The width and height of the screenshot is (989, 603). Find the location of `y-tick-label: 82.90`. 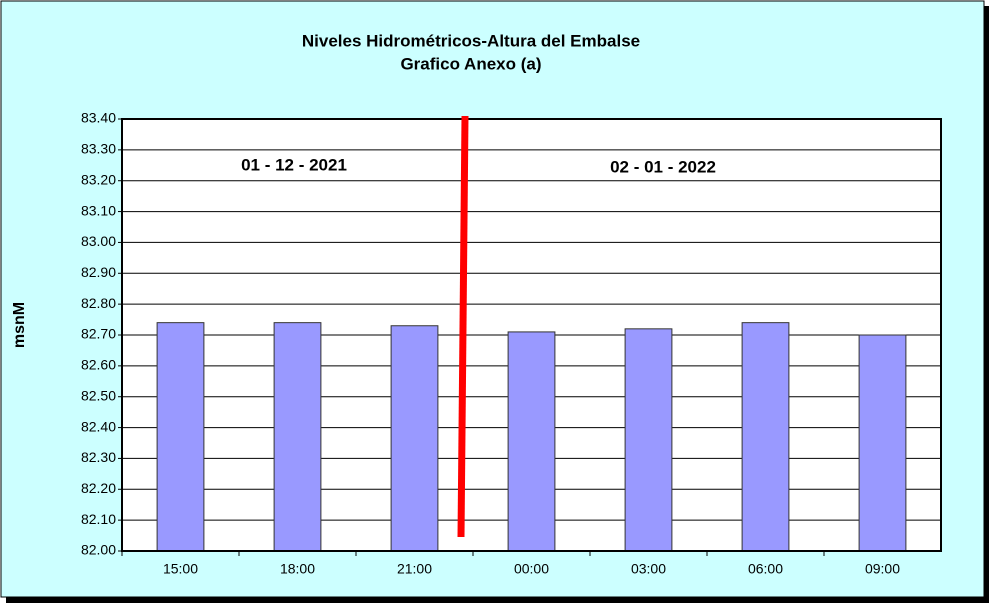

y-tick-label: 82.90 is located at coordinates (98, 272).